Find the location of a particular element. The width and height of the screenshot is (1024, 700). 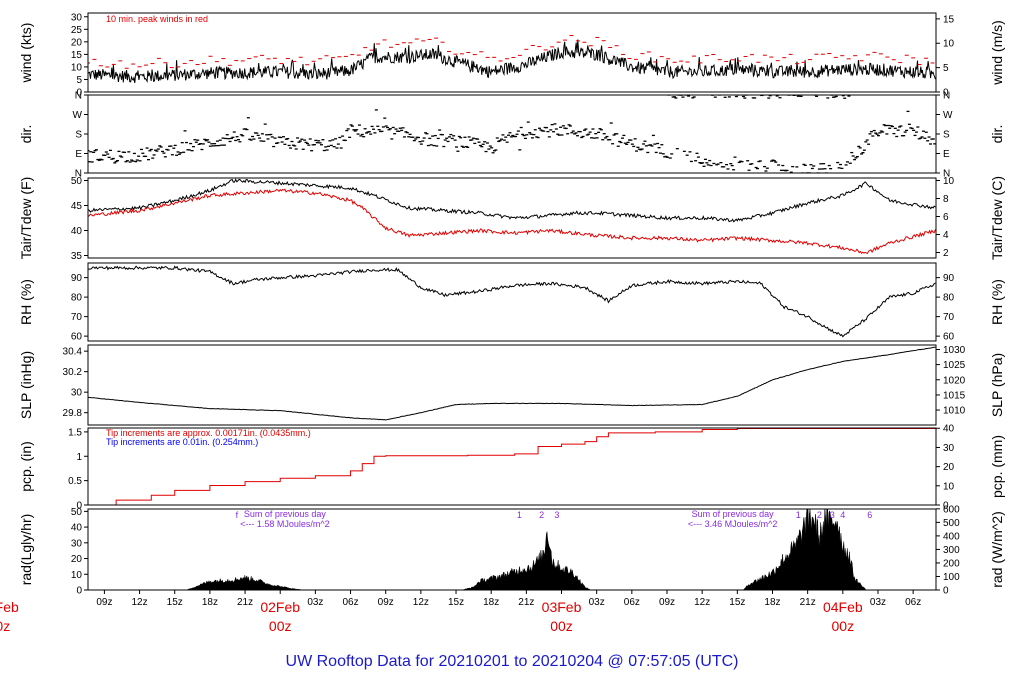

y-tick-label: 5 is located at coordinates (79, 80).